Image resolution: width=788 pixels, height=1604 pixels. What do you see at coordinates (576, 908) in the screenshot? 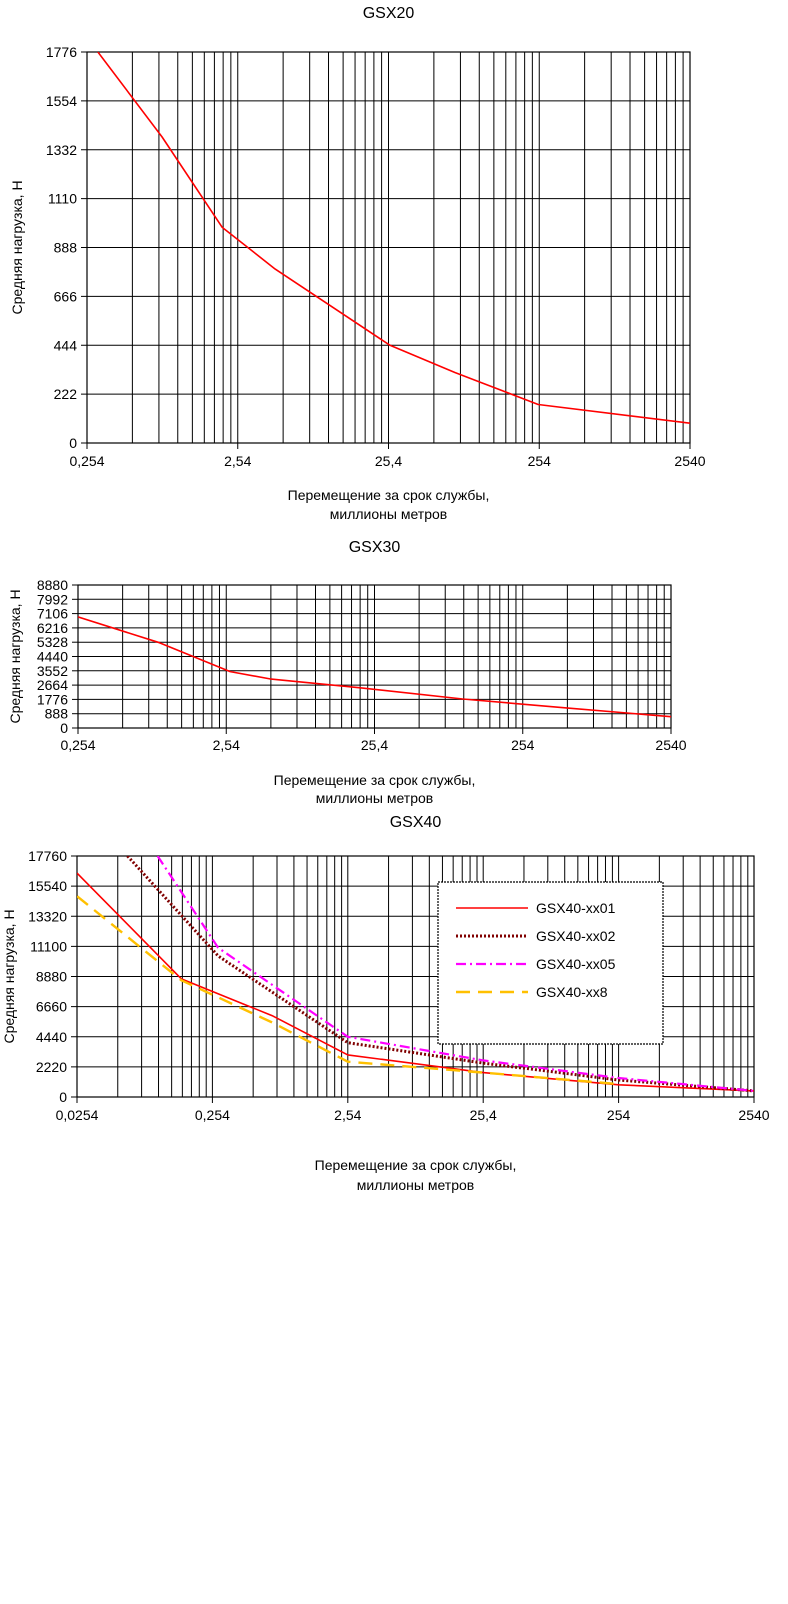
I see `legend-label-1: GSX40-xx01` at bounding box center [576, 908].